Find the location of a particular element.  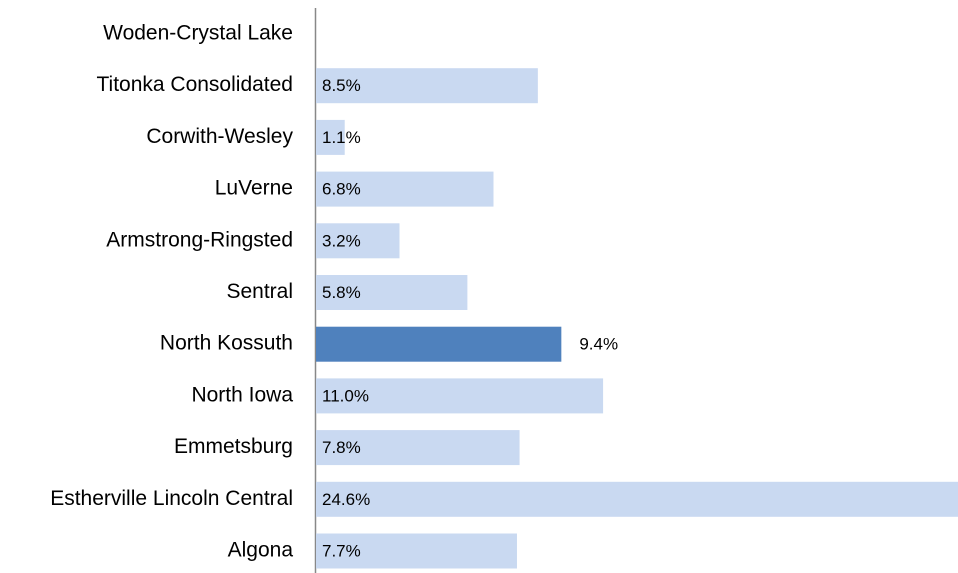

category-label: Estherville Lincoln Central is located at coordinates (171, 498).